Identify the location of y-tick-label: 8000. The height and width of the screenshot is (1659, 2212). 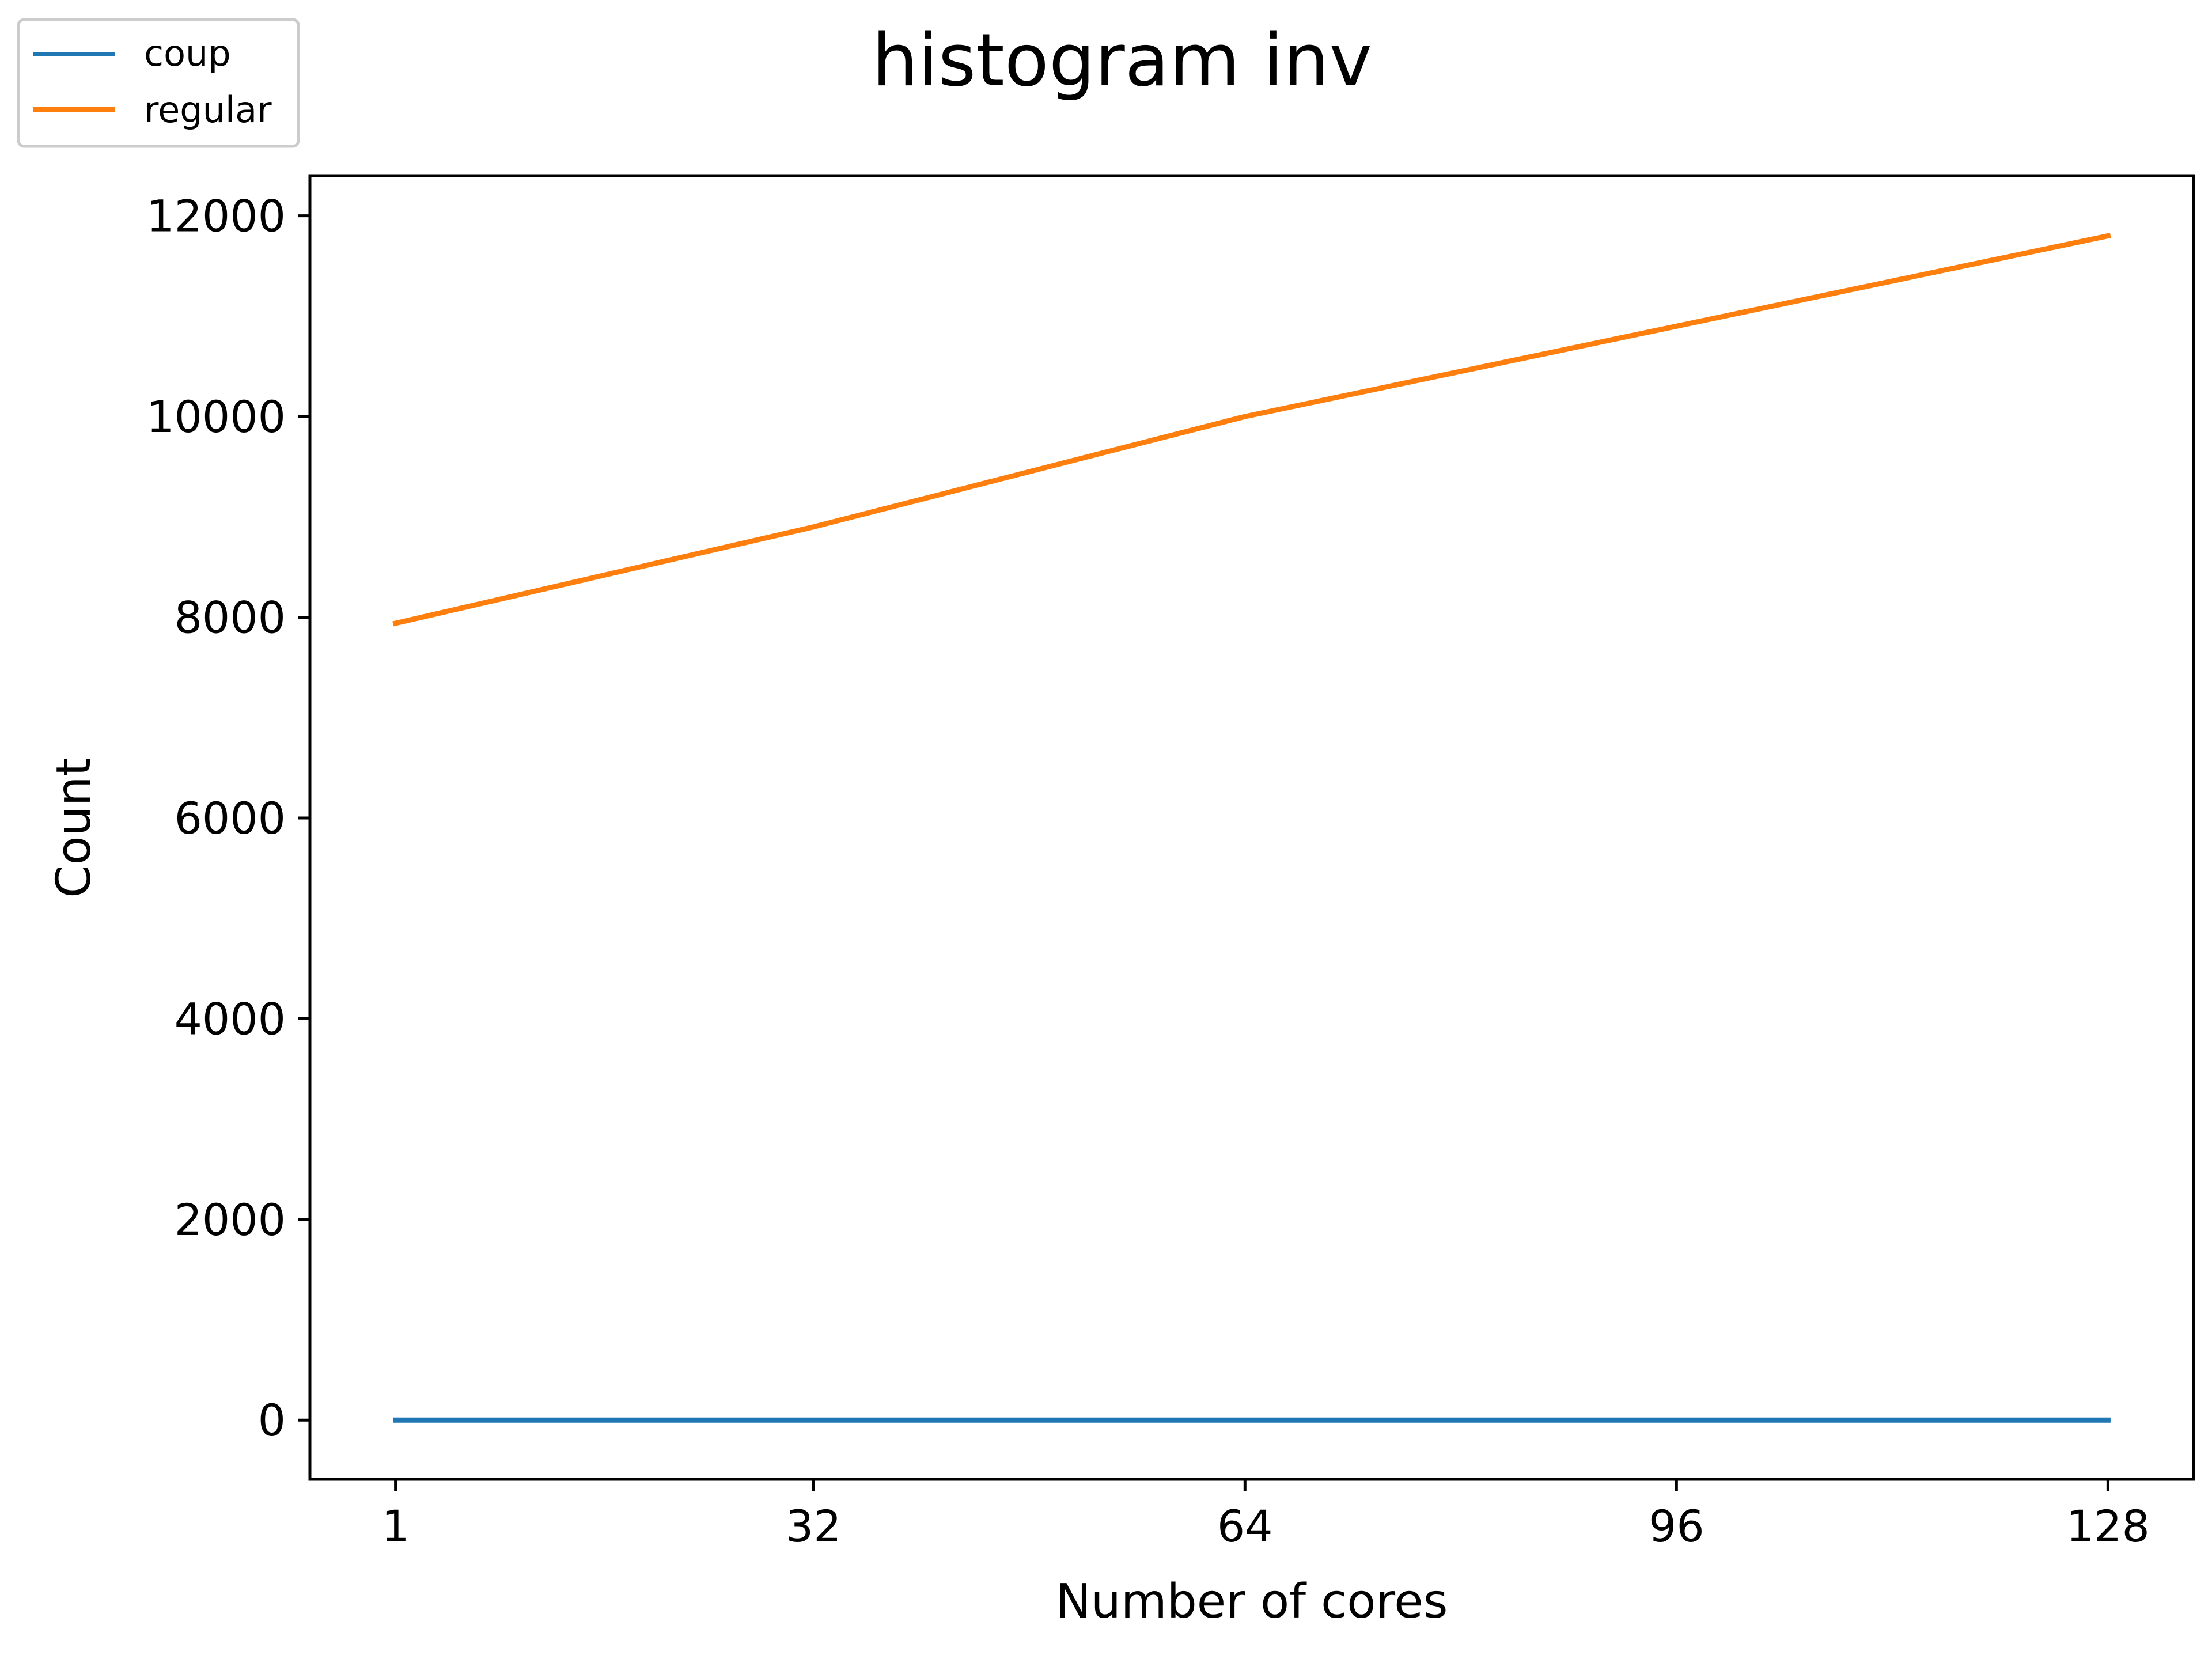
(230, 617).